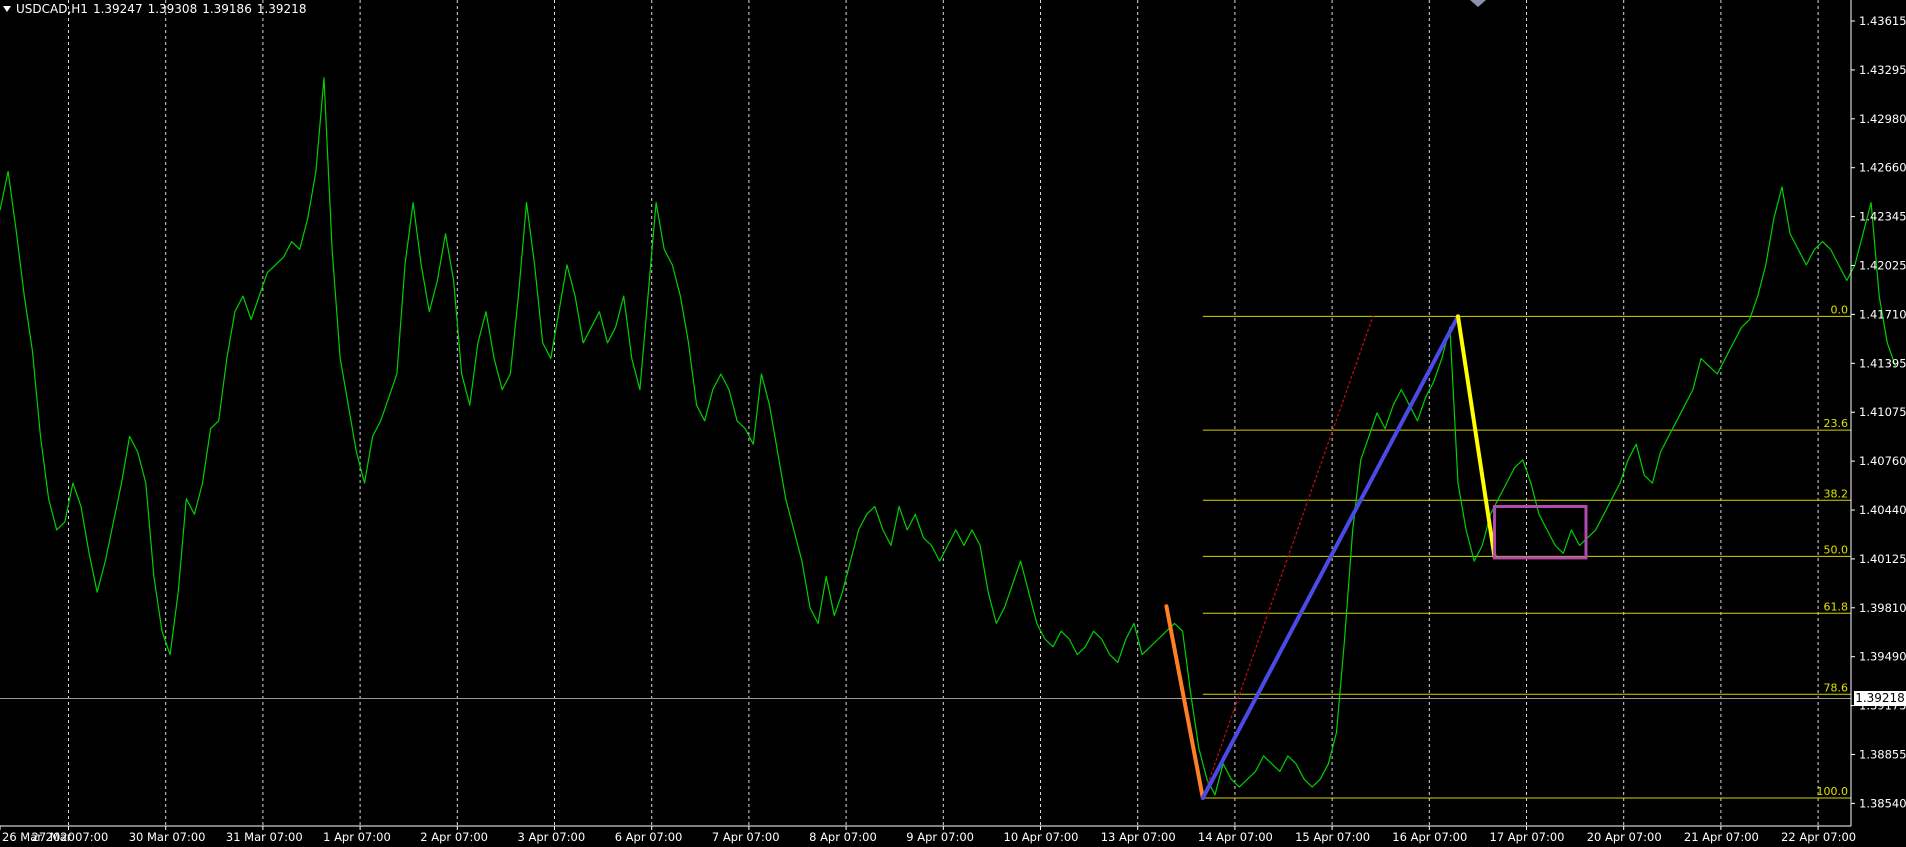 This screenshot has height=847, width=1906. What do you see at coordinates (1540, 532) in the screenshot?
I see `consolidation-rectangle` at bounding box center [1540, 532].